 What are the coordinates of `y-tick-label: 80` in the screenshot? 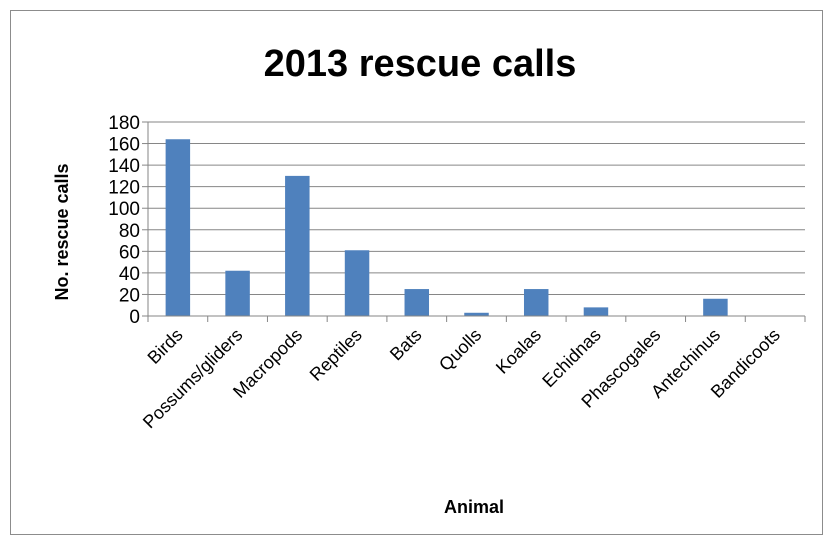 It's located at (129, 231).